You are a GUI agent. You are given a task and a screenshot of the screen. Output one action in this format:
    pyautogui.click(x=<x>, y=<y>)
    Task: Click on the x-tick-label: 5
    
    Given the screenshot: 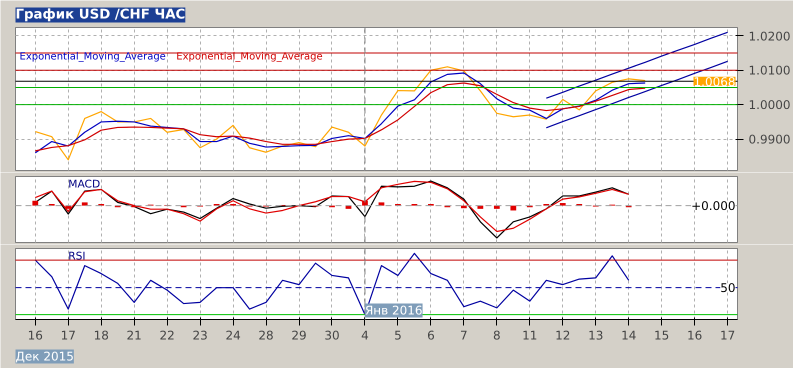 What is the action you would take?
    pyautogui.click(x=398, y=335)
    